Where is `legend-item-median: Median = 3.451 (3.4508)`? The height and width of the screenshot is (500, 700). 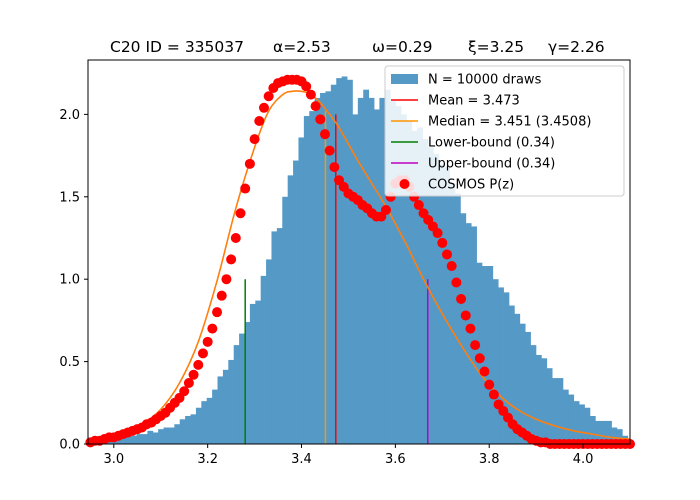 legend-item-median: Median = 3.451 (3.4508) is located at coordinates (491, 122).